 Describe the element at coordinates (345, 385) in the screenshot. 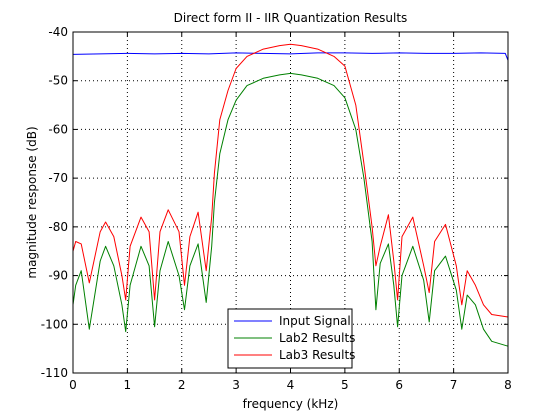

I see `x-tick-label: 5` at that location.